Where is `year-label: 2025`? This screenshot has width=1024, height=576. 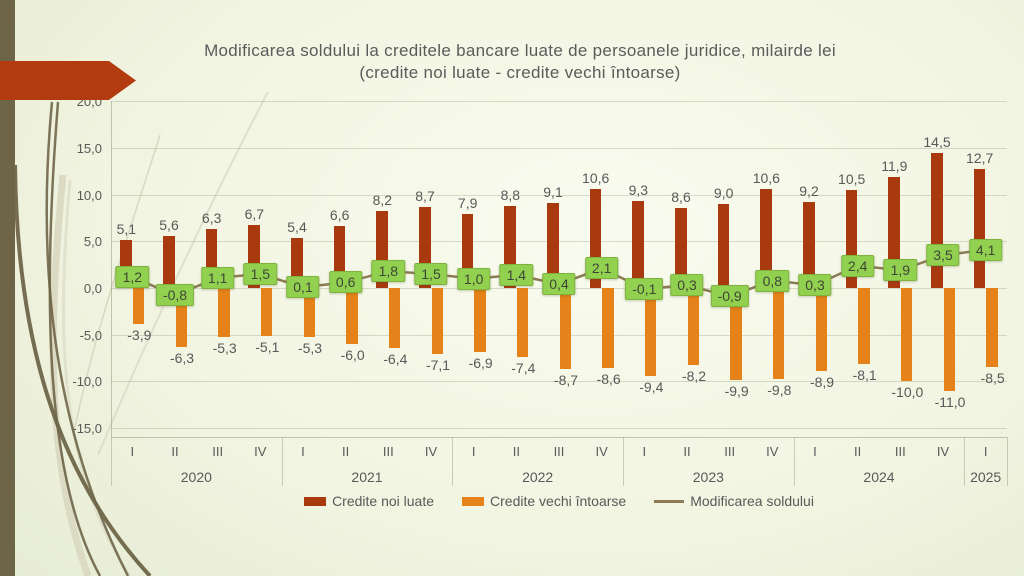
year-label: 2025 is located at coordinates (986, 477).